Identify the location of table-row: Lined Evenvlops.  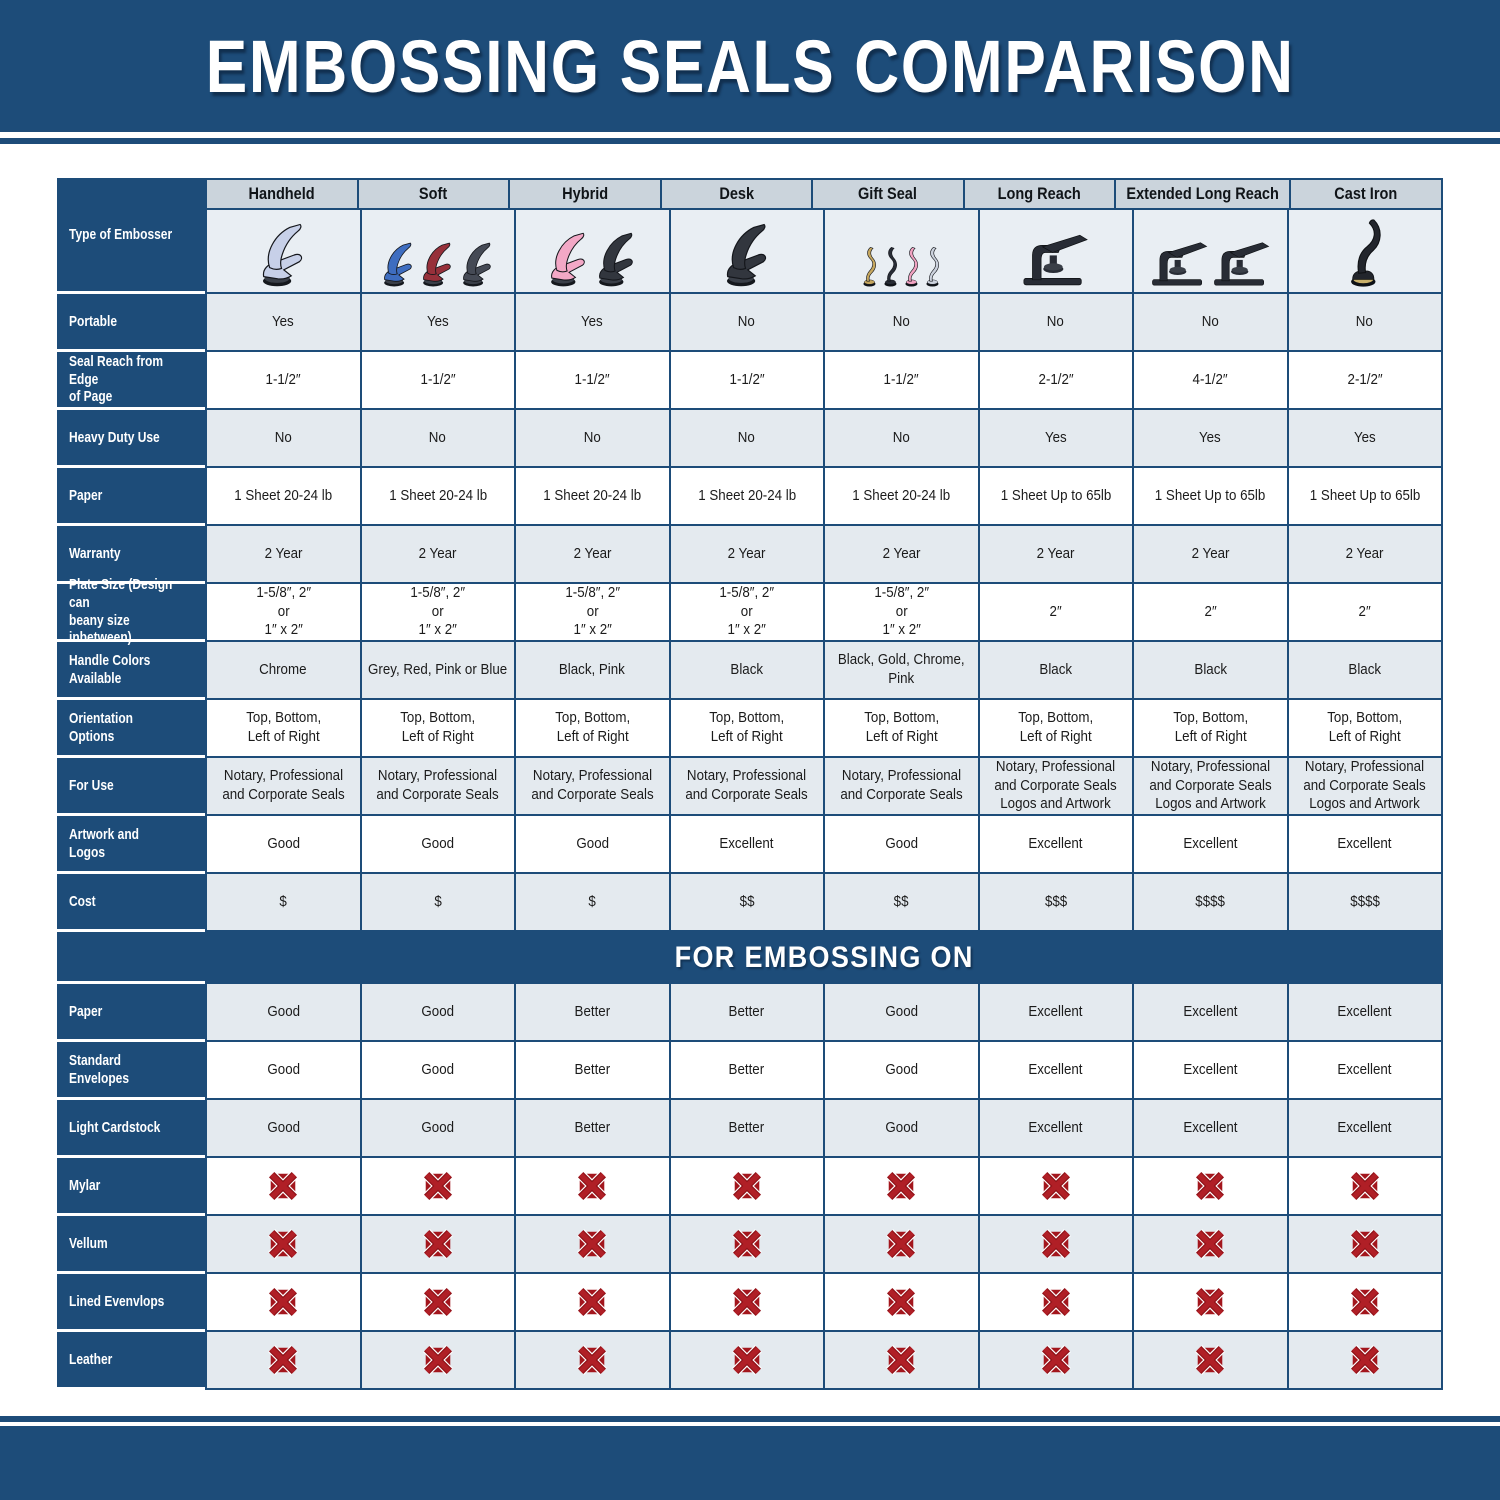
(750, 1303).